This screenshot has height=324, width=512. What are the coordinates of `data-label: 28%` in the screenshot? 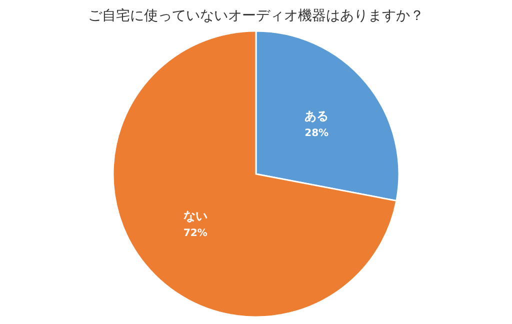 It's located at (316, 133).